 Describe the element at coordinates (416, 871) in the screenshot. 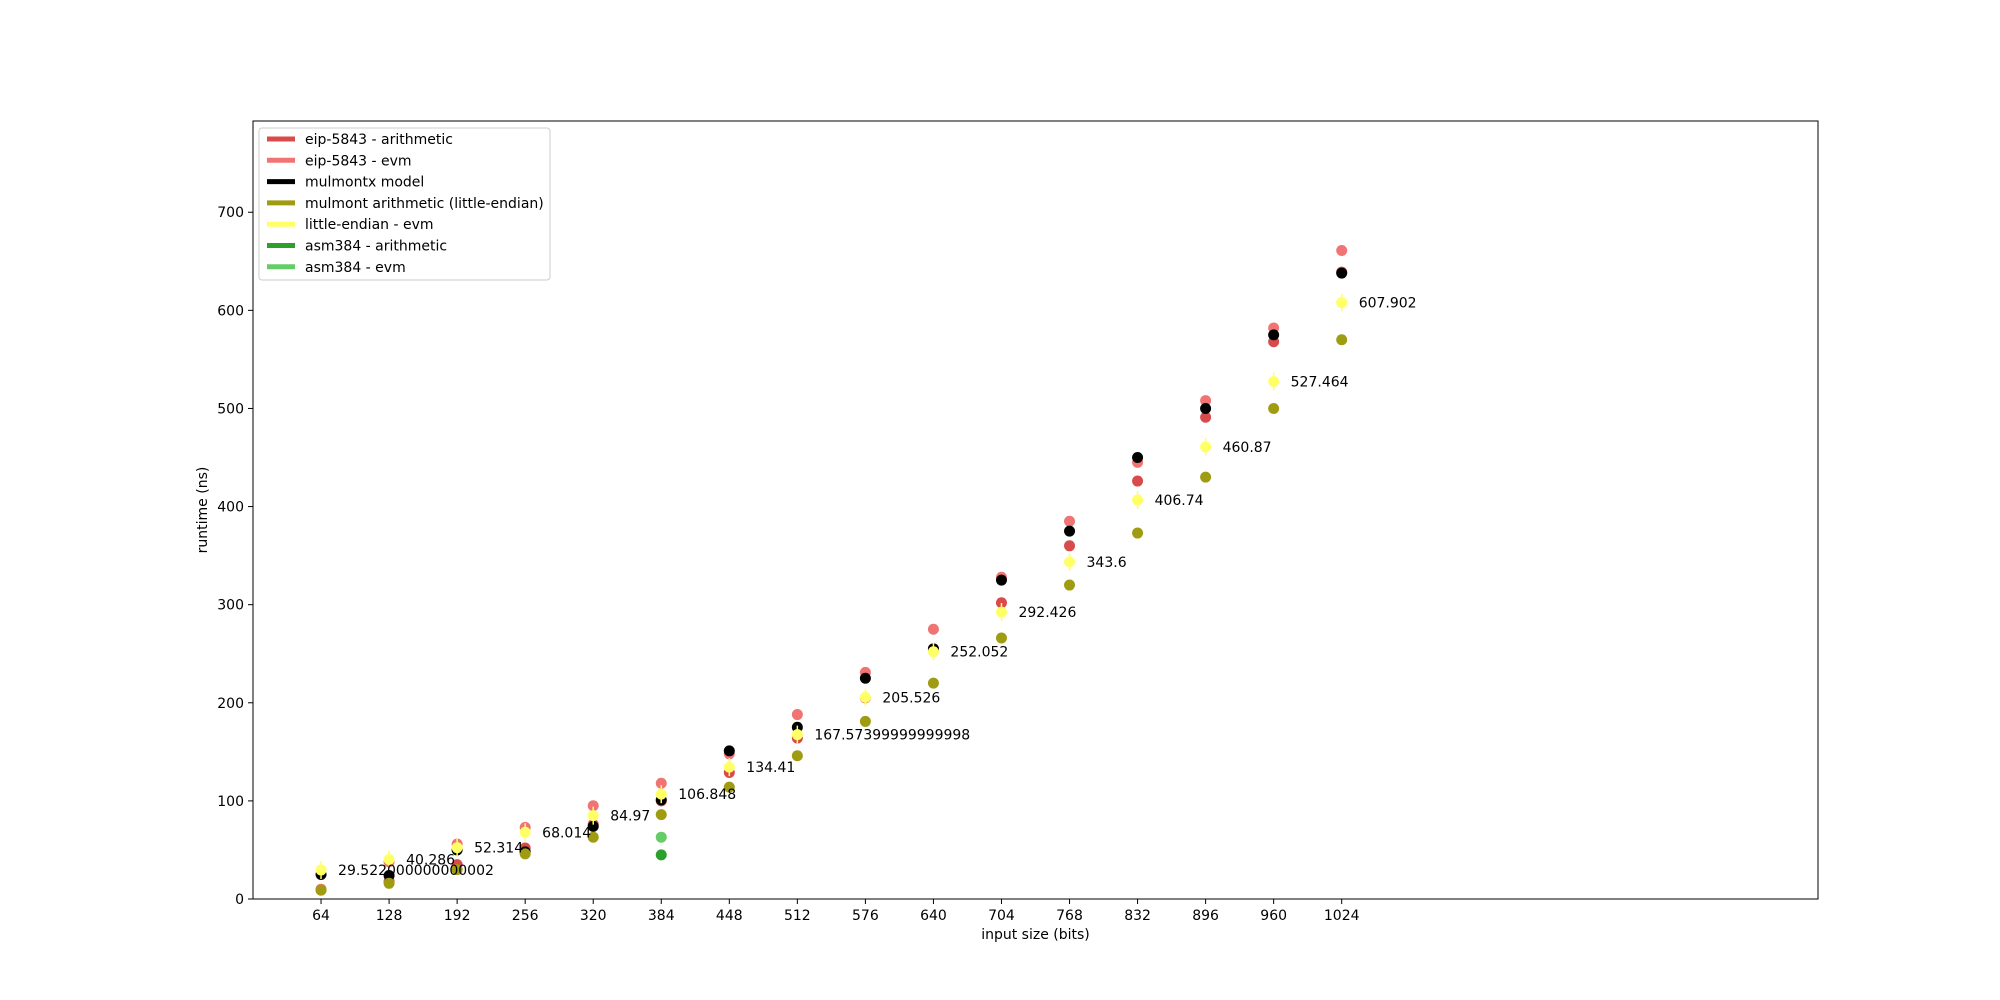

I see `annotation-0: 29.522000000000002` at that location.